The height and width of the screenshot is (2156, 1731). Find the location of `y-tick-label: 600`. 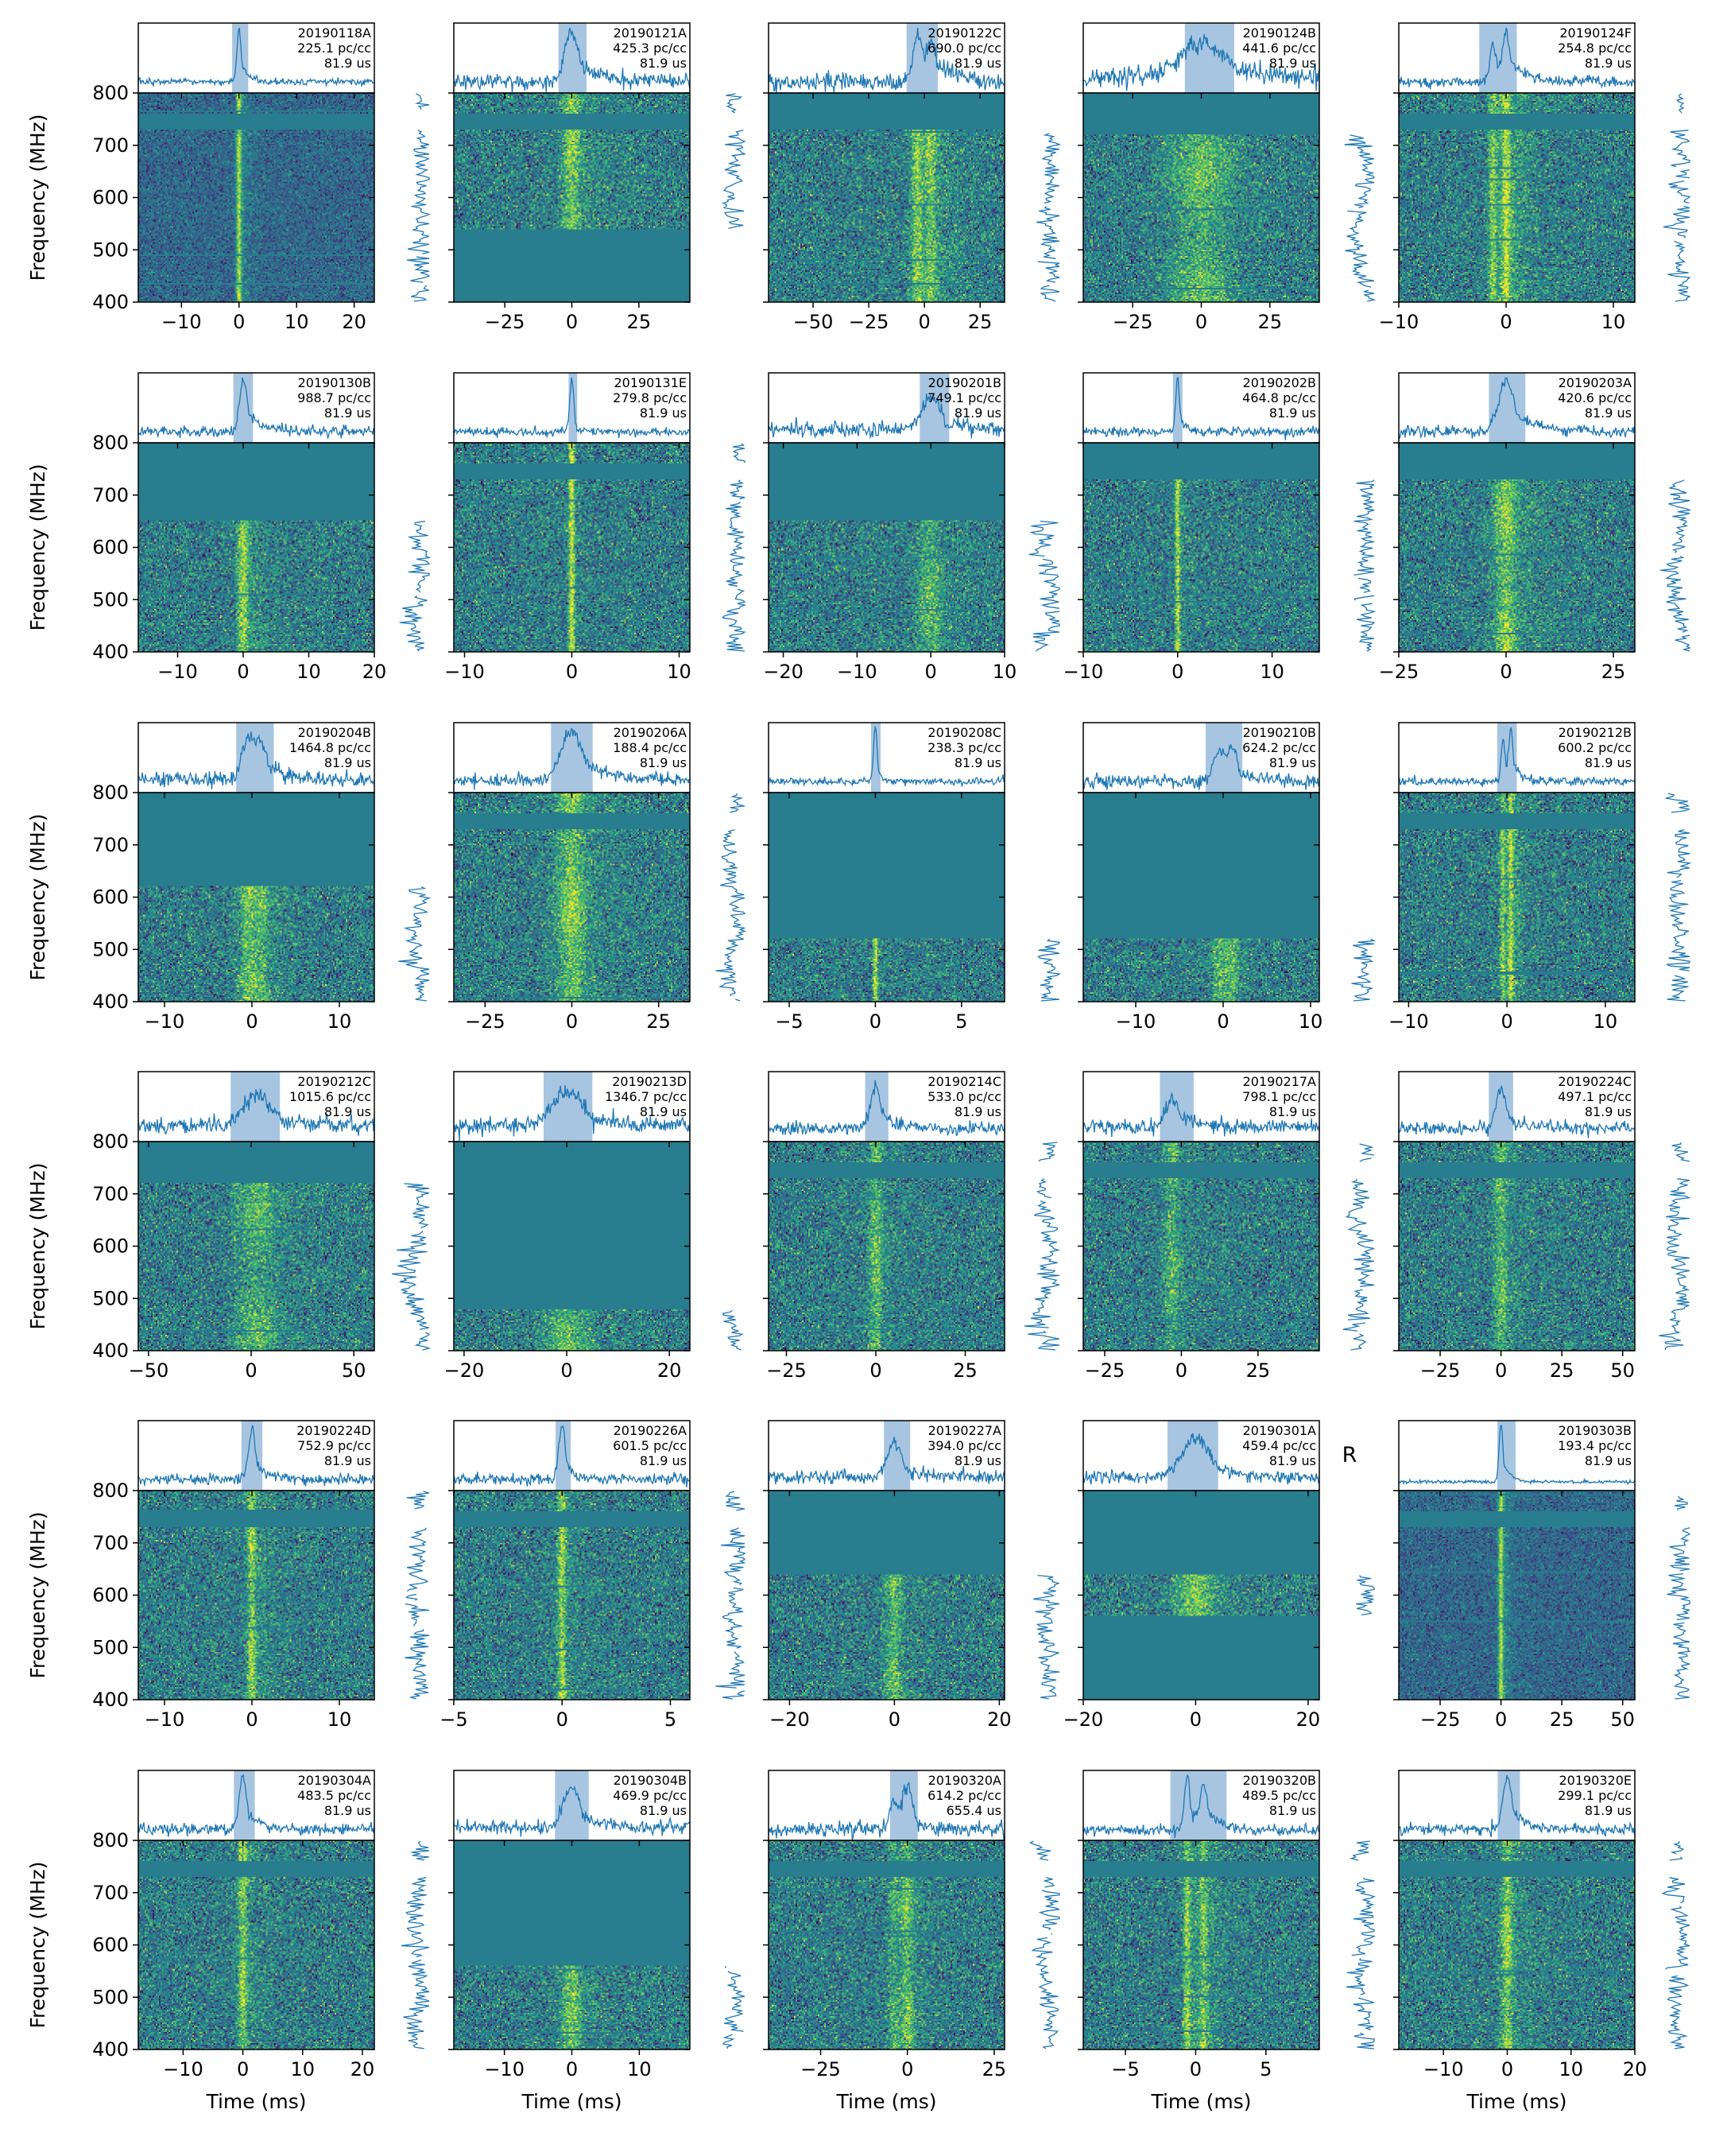

y-tick-label: 600 is located at coordinates (110, 1945).